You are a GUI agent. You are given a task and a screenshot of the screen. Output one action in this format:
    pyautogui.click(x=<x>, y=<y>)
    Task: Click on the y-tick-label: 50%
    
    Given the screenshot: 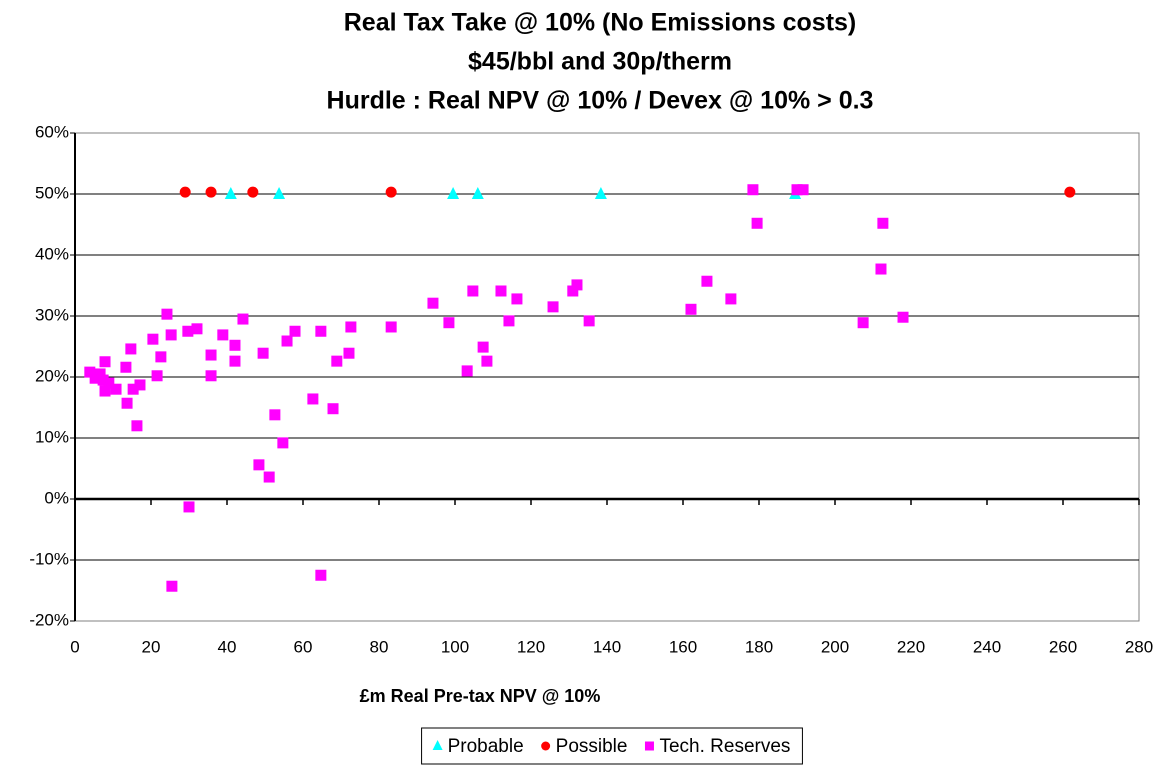 What is the action you would take?
    pyautogui.click(x=52, y=192)
    